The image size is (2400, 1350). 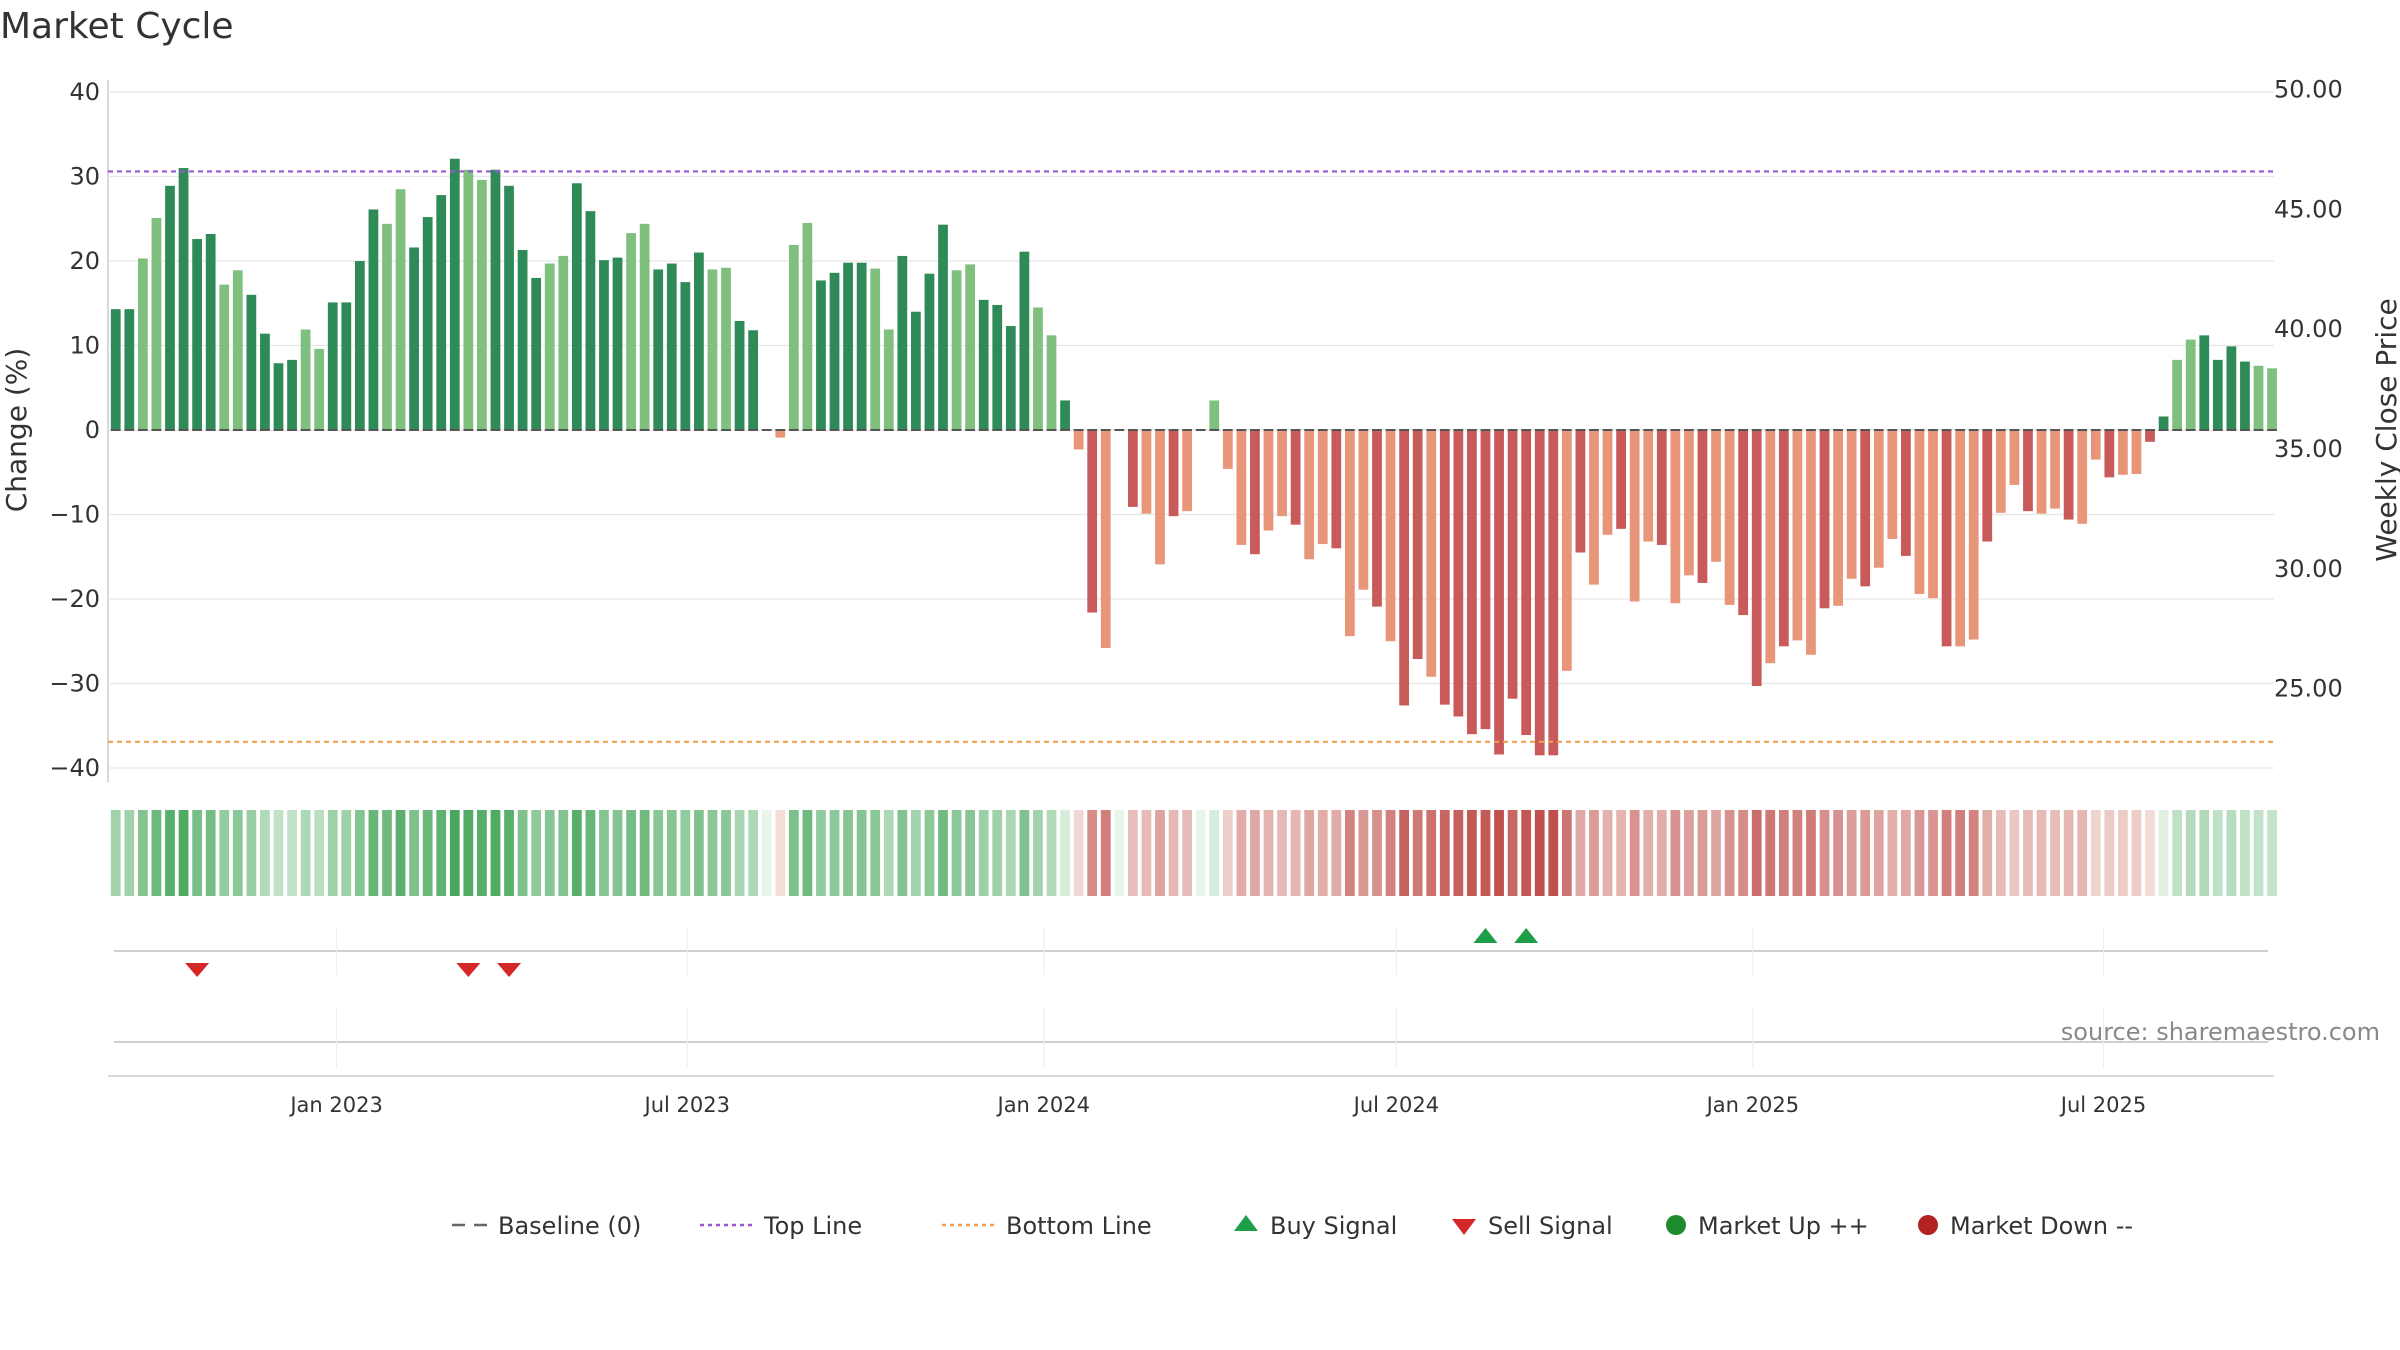 What do you see at coordinates (812, 1226) in the screenshot?
I see `legend-label: Top Line` at bounding box center [812, 1226].